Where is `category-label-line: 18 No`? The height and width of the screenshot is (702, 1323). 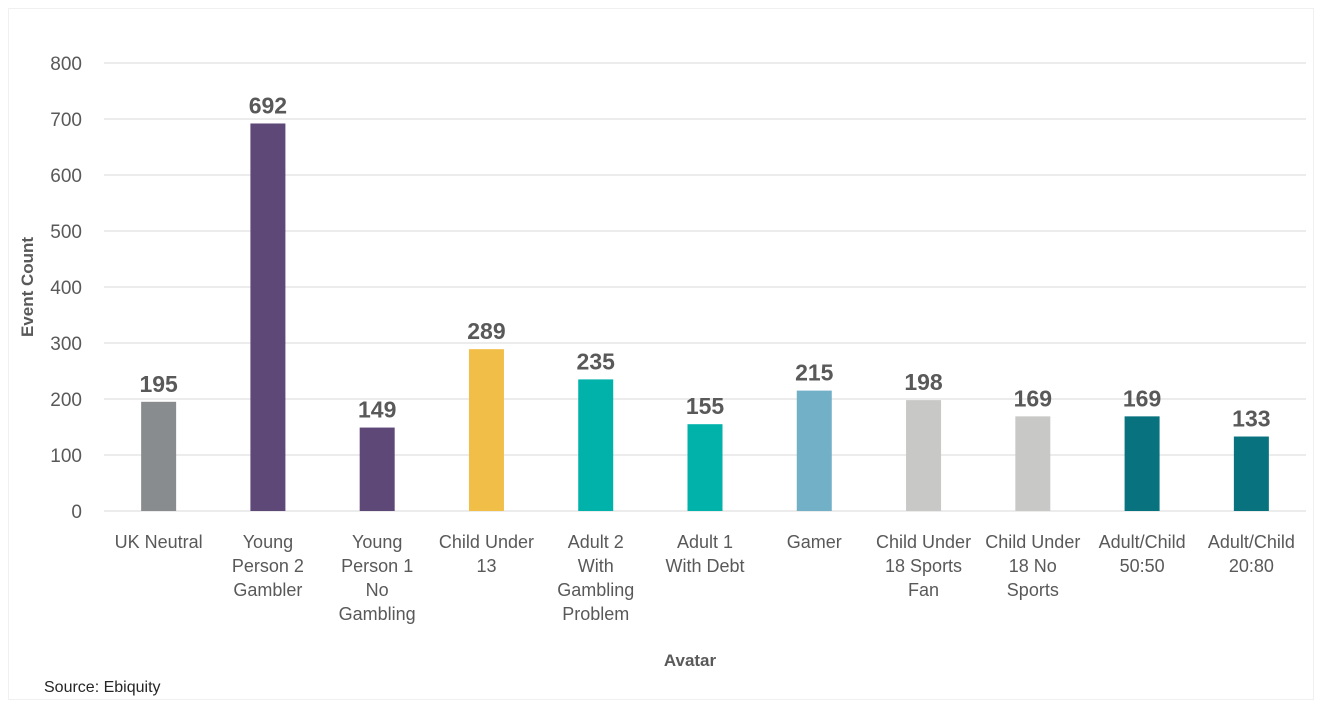 category-label-line: 18 No is located at coordinates (1033, 566).